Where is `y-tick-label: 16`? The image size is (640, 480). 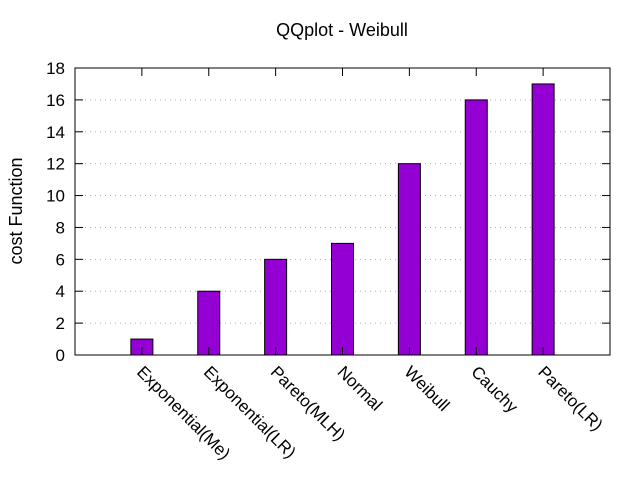 y-tick-label: 16 is located at coordinates (55, 100).